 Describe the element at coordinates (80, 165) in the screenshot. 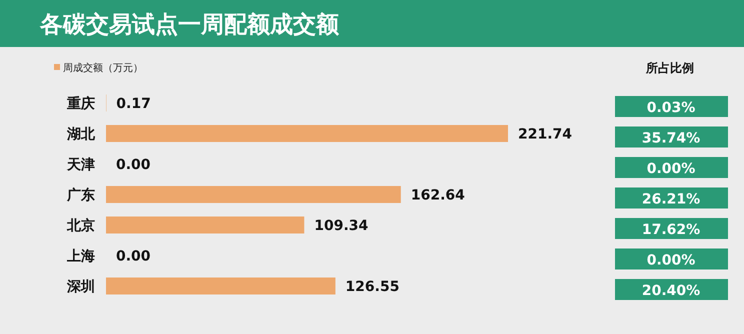

I see `y-tick-label: 天津` at that location.